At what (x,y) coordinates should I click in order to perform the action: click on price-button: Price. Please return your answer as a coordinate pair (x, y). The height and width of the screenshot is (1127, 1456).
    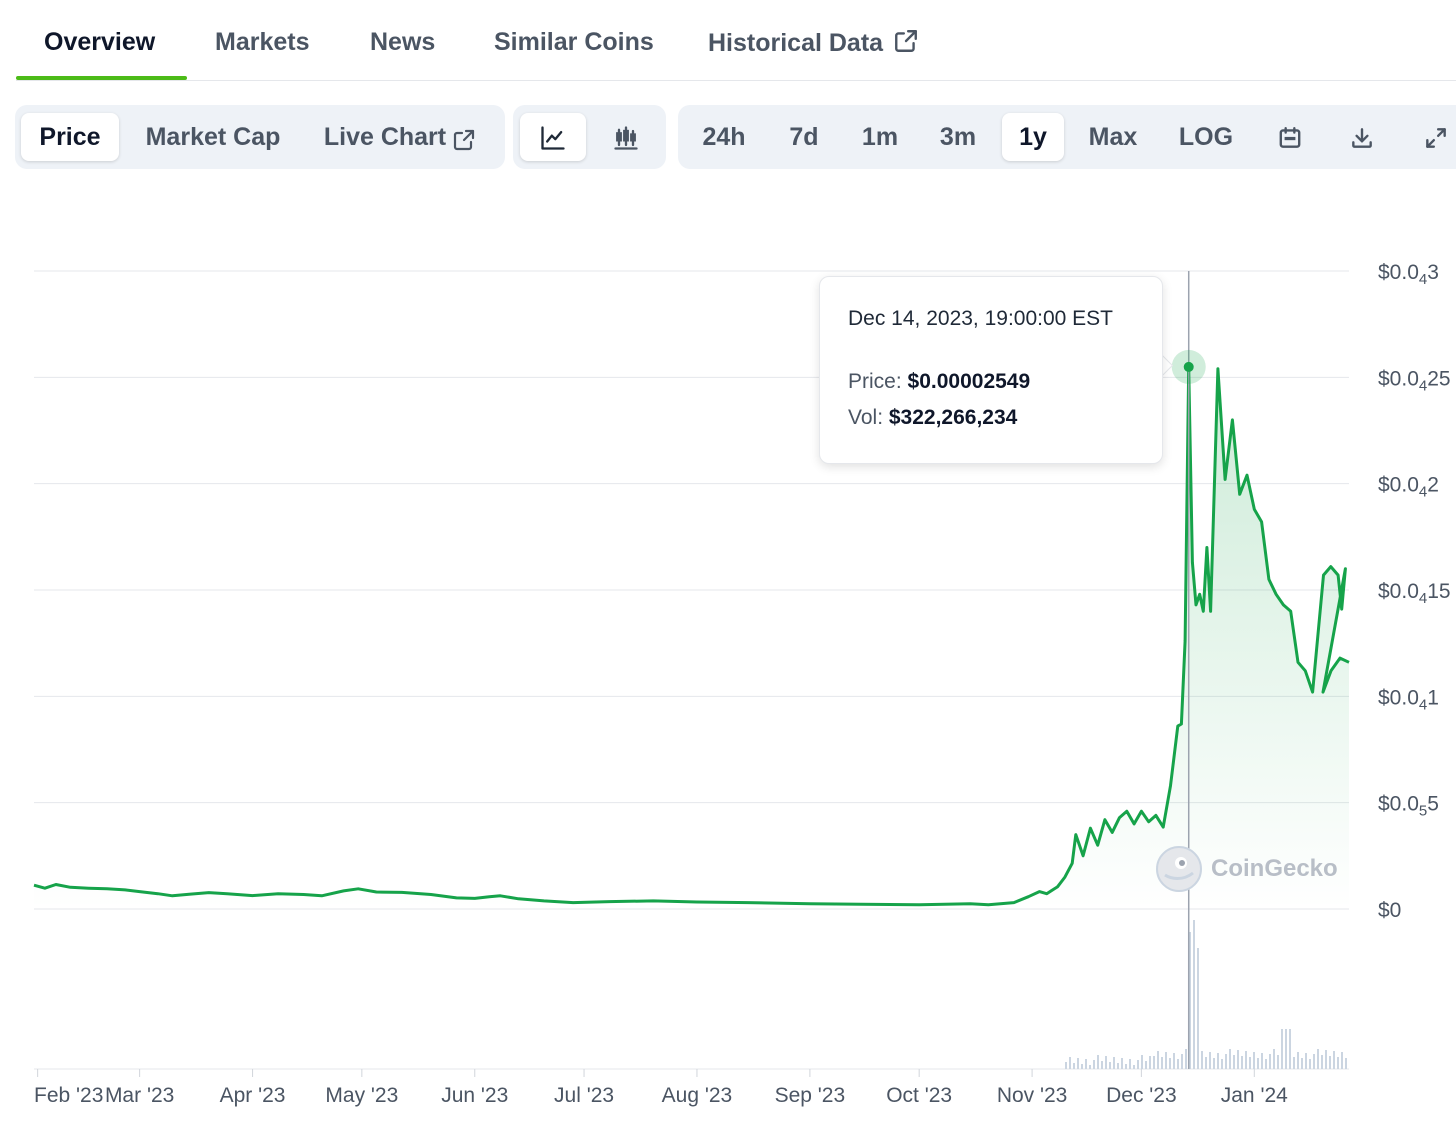
    Looking at the image, I should click on (70, 137).